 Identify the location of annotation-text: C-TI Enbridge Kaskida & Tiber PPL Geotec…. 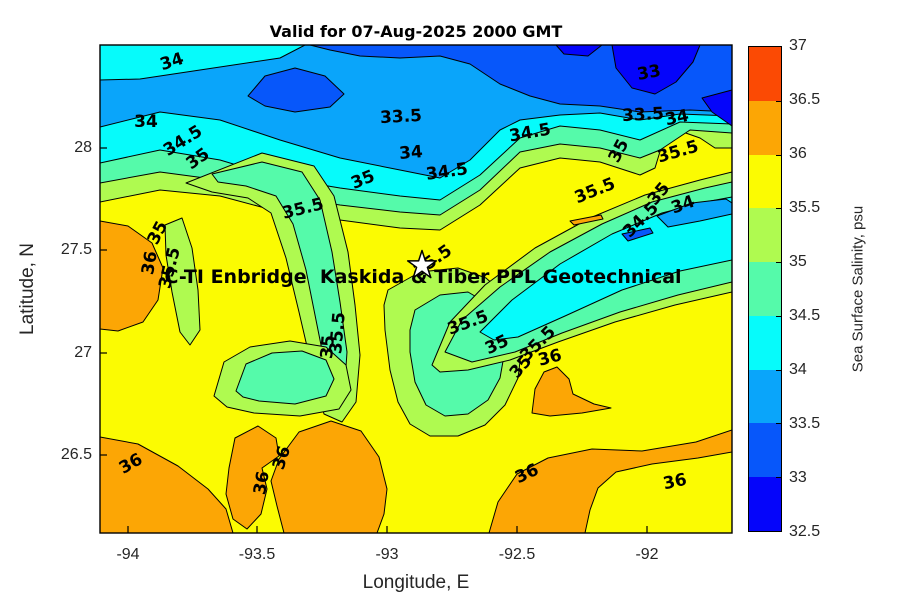
(422, 277).